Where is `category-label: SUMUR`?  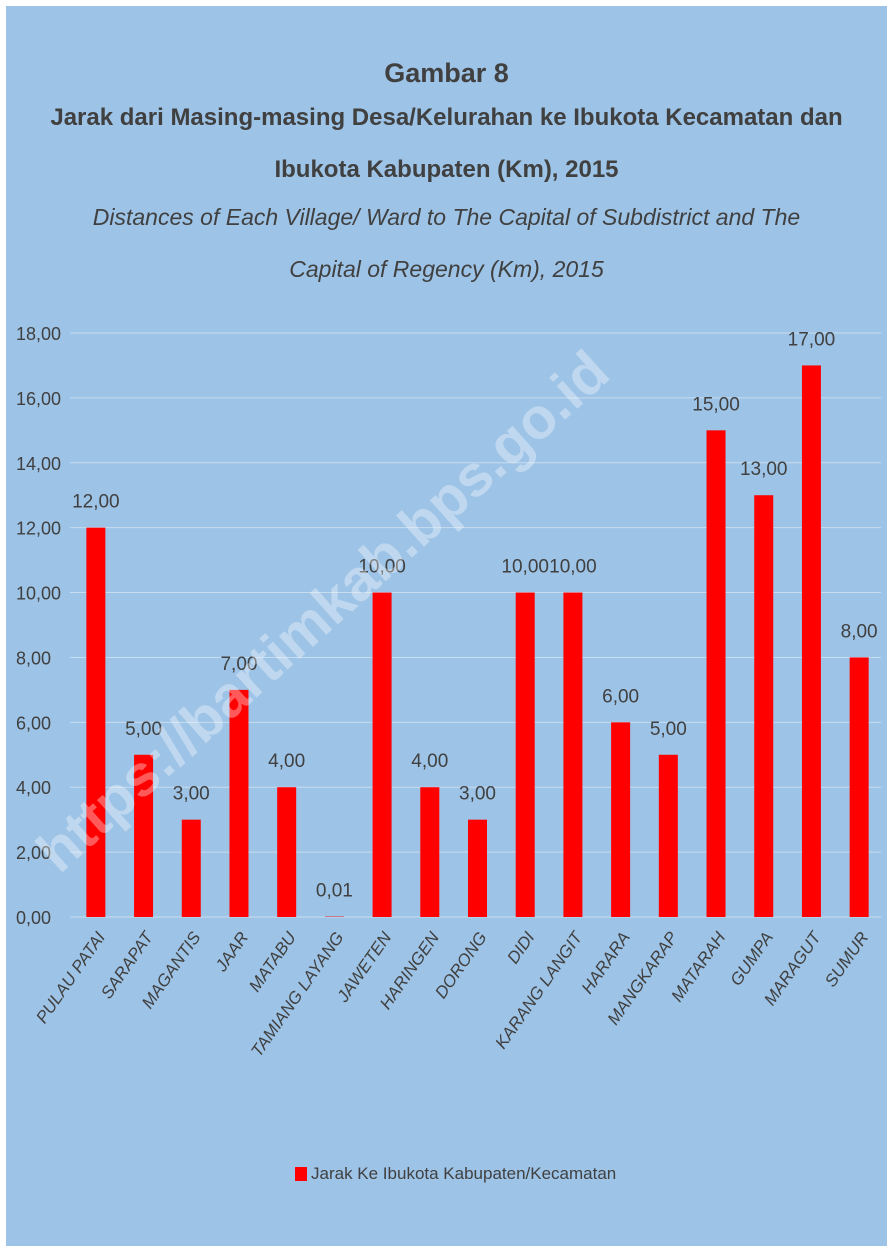 category-label: SUMUR is located at coordinates (846, 959).